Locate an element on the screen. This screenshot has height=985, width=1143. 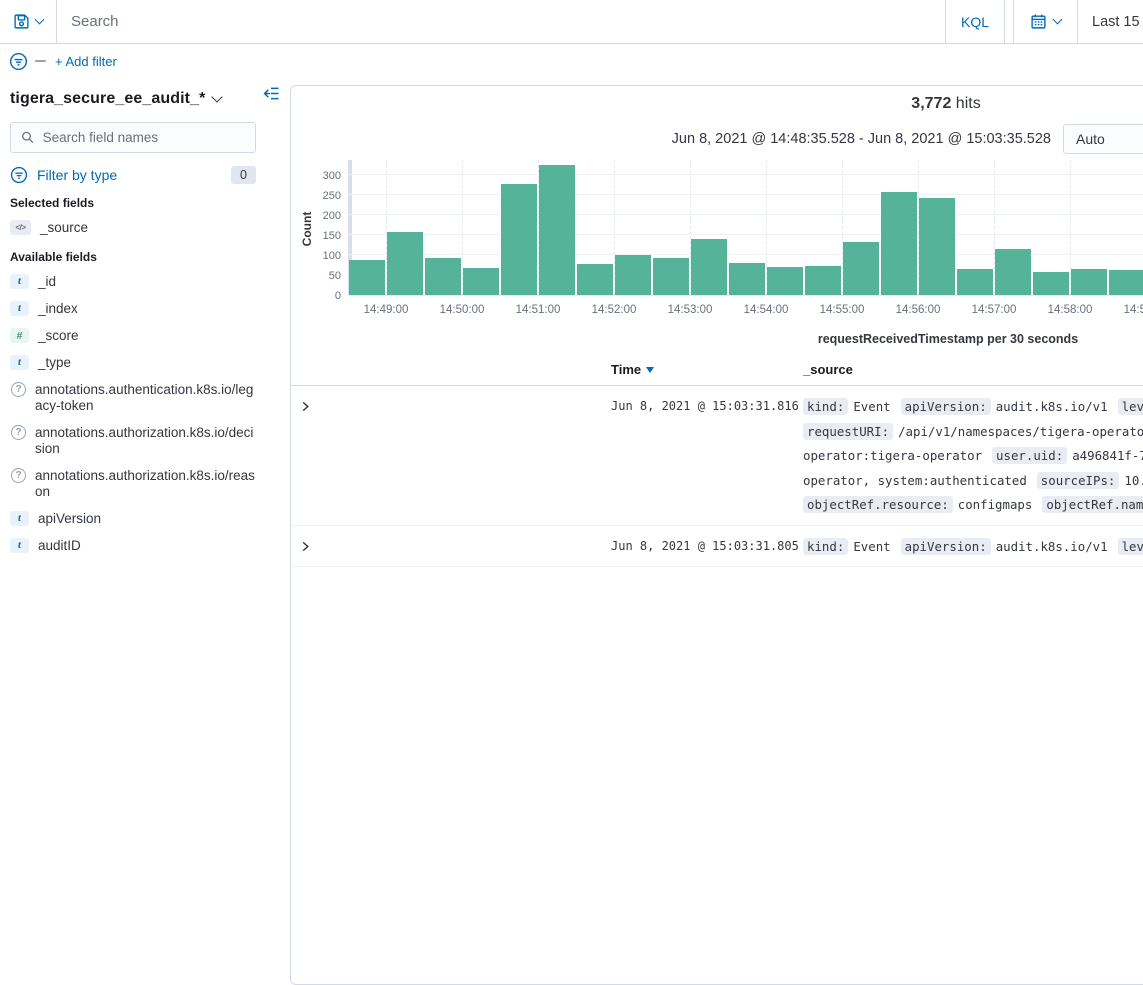
field-item-apiVersion: t apiVersion is located at coordinates (135, 519).